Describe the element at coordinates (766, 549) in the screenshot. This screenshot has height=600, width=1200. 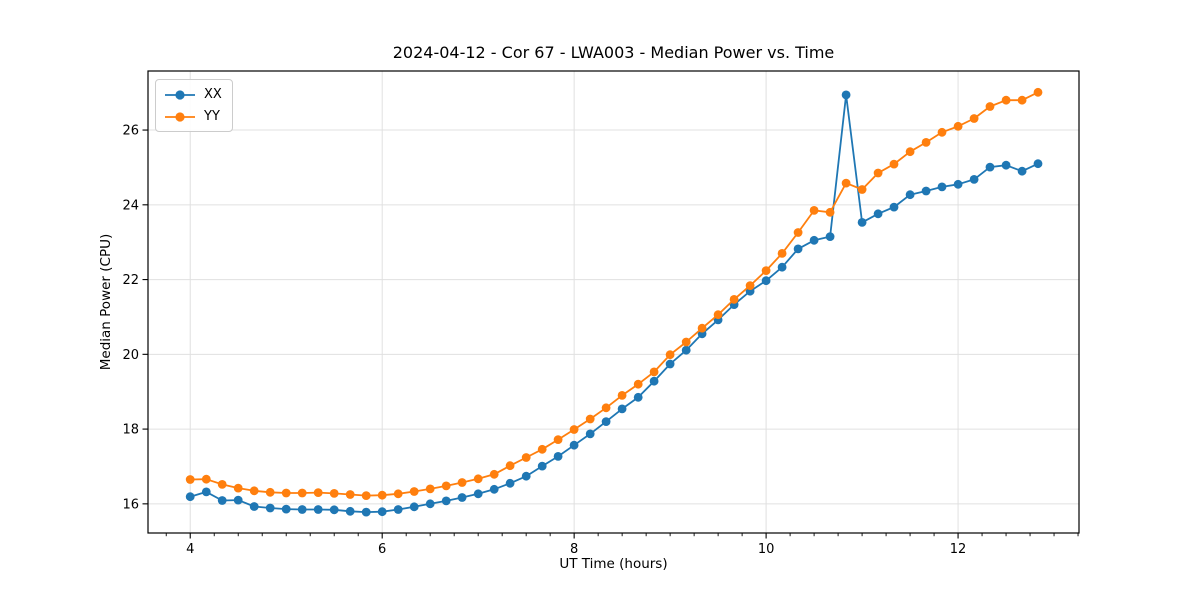
I see `x-tick-label: 10` at that location.